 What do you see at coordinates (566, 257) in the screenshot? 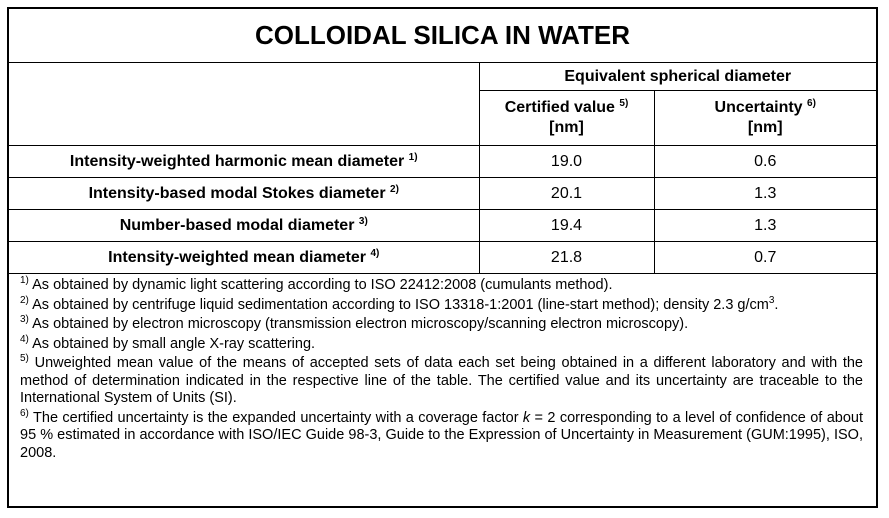
I see `value-cell: 21.8` at bounding box center [566, 257].